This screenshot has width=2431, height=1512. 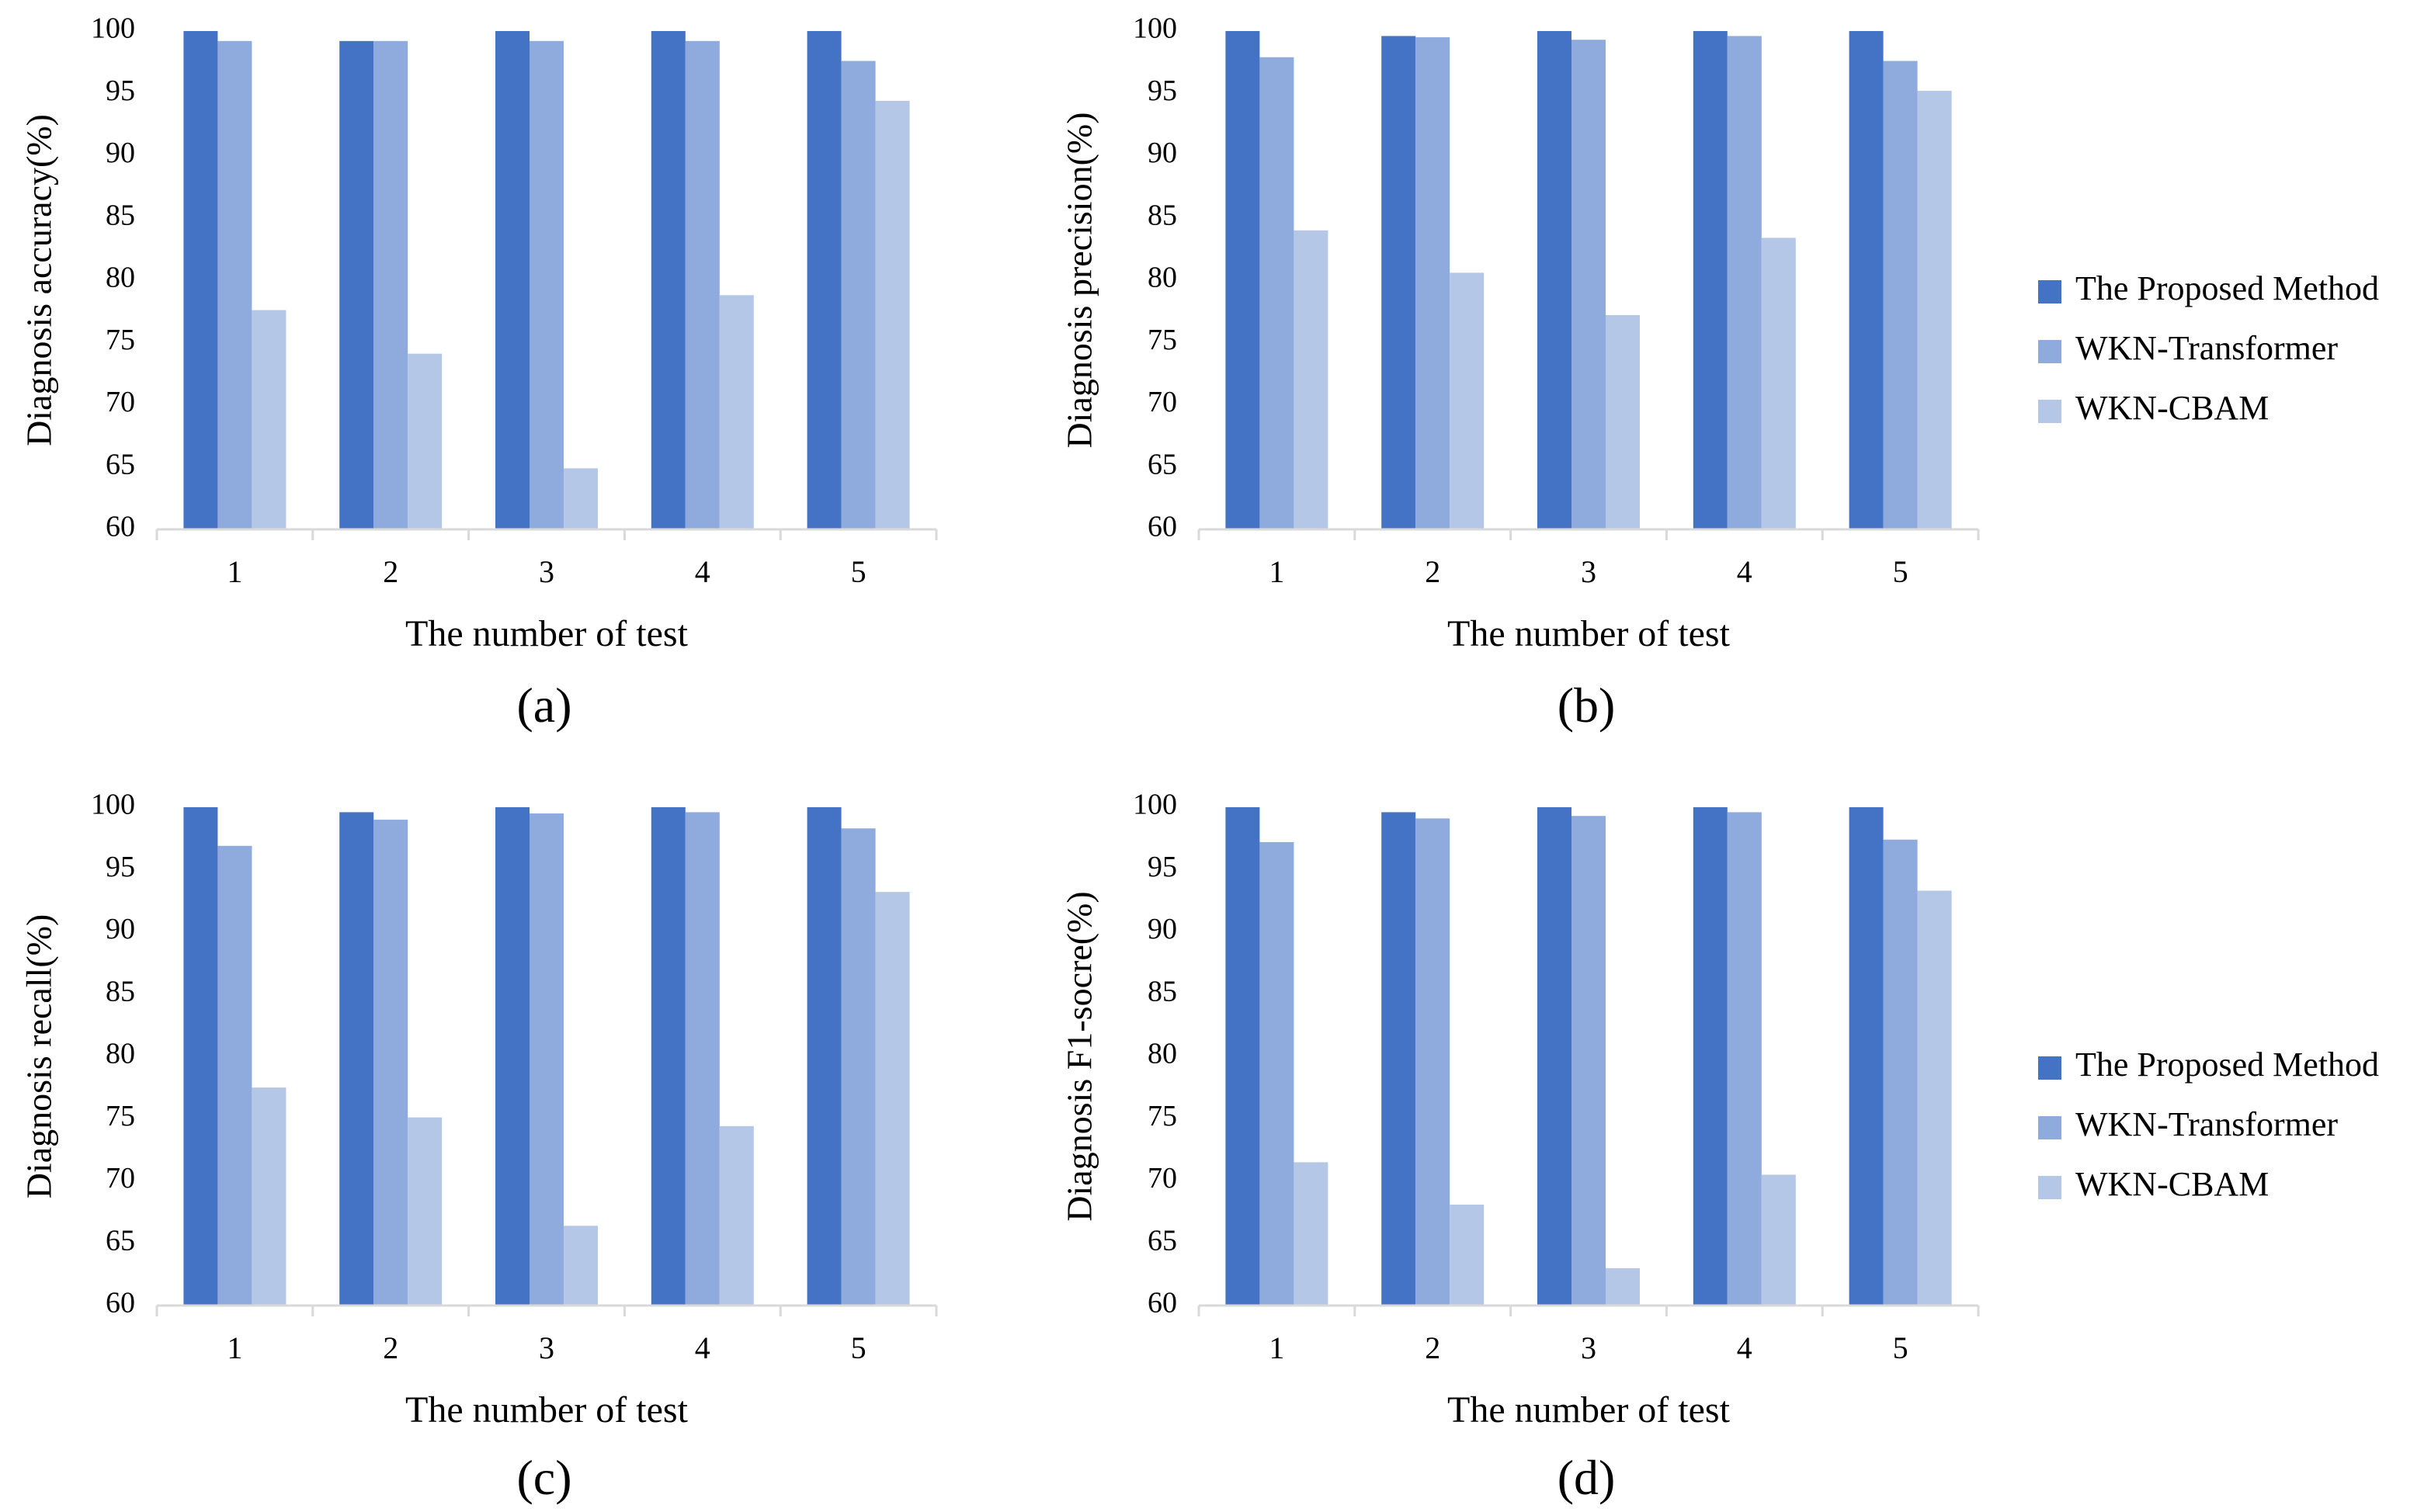 I want to click on panel-caption: (a), so click(x=543, y=705).